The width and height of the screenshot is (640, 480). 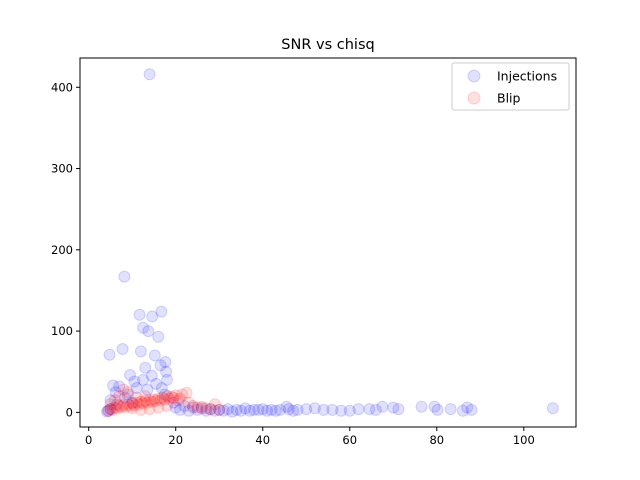 I want to click on chart-title: SNR vs chisq, so click(x=327, y=45).